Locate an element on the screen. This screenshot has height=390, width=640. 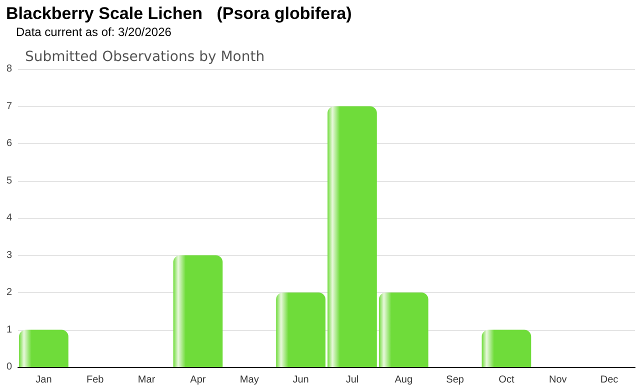
y-tick-label: 0 is located at coordinates (9, 367).